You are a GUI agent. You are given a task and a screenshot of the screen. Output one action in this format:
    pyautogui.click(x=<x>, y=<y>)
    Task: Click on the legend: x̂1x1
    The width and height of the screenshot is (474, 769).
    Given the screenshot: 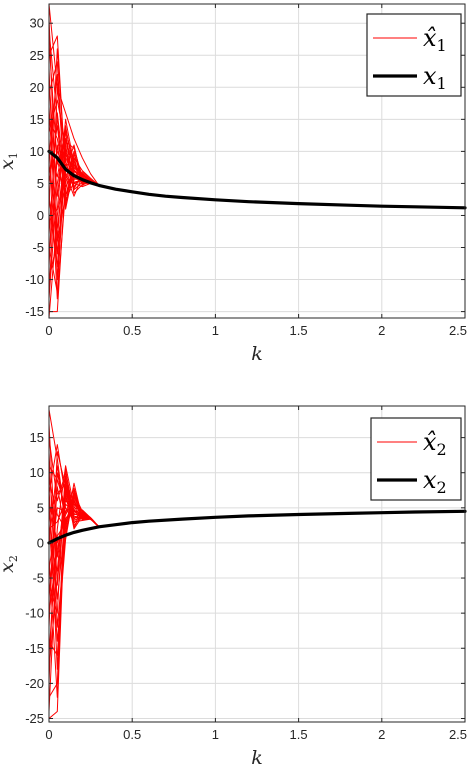 What is the action you would take?
    pyautogui.click(x=414, y=55)
    